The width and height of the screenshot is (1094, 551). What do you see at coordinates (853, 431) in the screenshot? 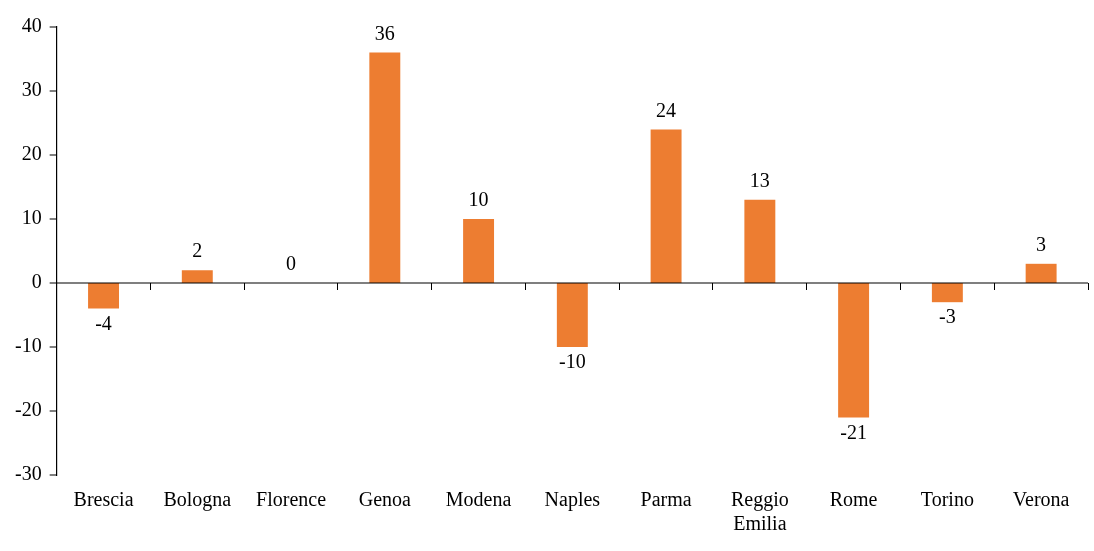
I see `data-label: -21` at bounding box center [853, 431].